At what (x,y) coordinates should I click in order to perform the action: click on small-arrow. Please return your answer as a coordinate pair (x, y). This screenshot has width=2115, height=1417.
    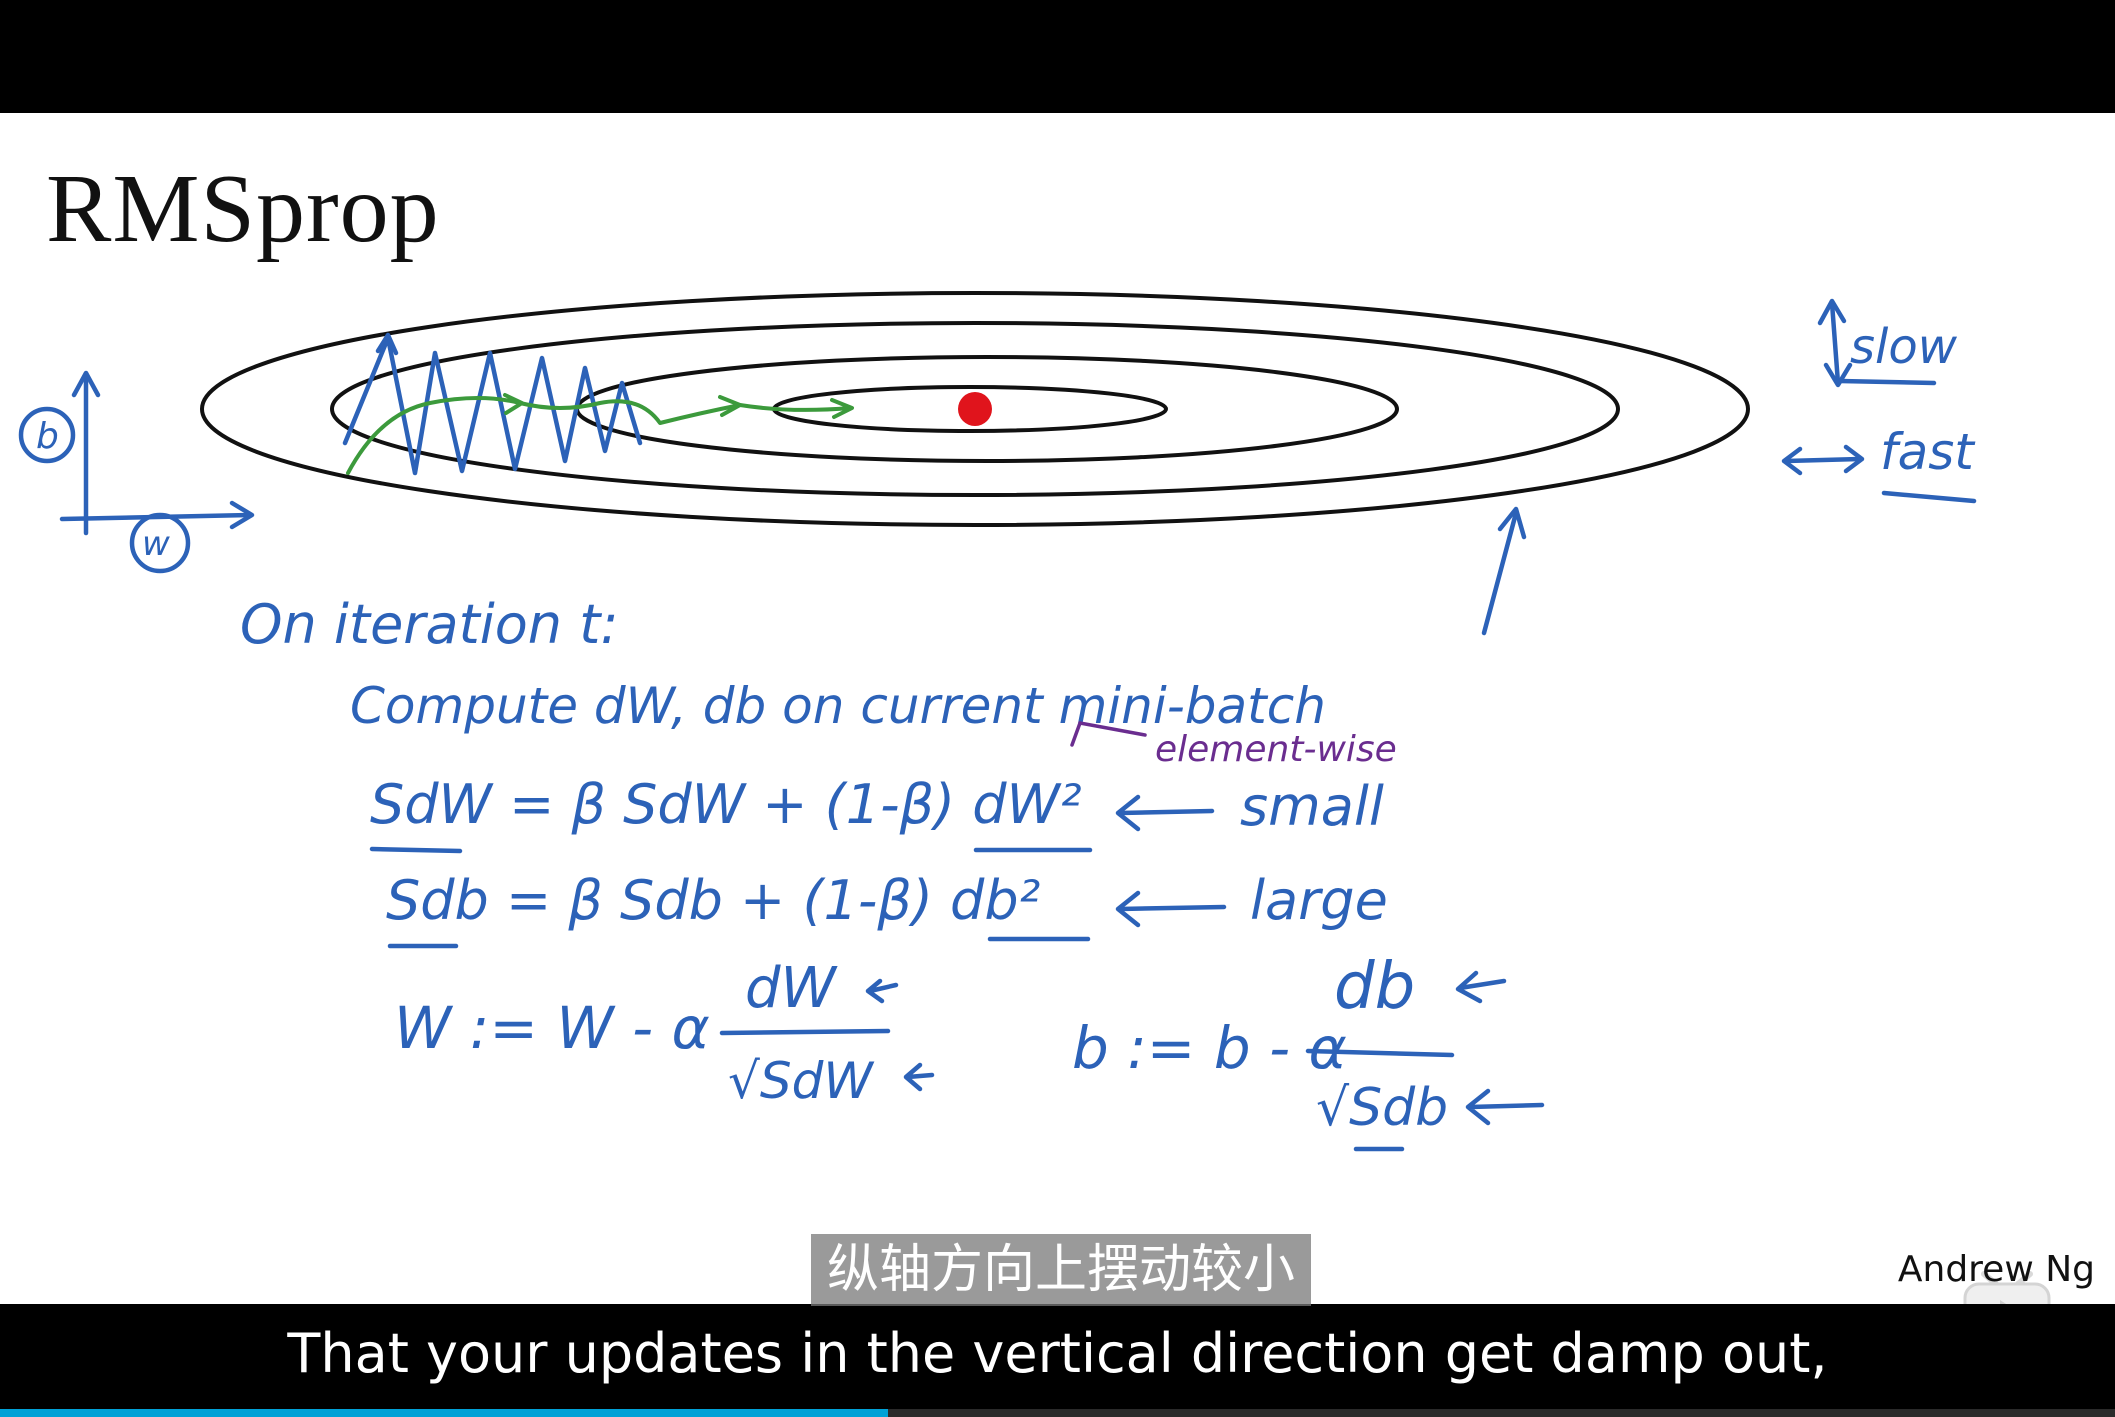
    Looking at the image, I should click on (1166, 812).